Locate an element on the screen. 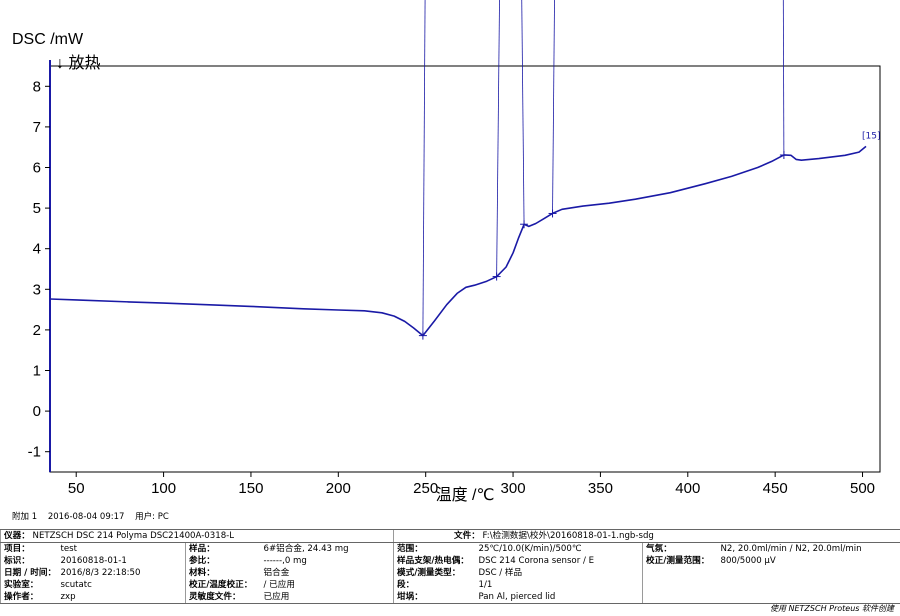 The image size is (900, 616). lab-label: 实验室： is located at coordinates (29, 585).